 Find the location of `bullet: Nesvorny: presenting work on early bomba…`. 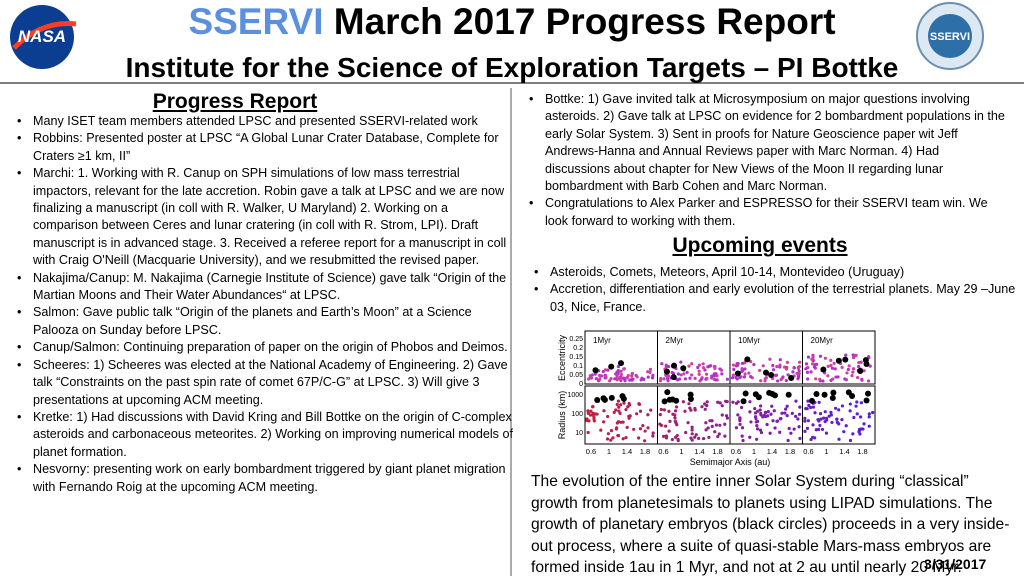

bullet: Nesvorny: presenting work on early bomba… is located at coordinates (266, 478).